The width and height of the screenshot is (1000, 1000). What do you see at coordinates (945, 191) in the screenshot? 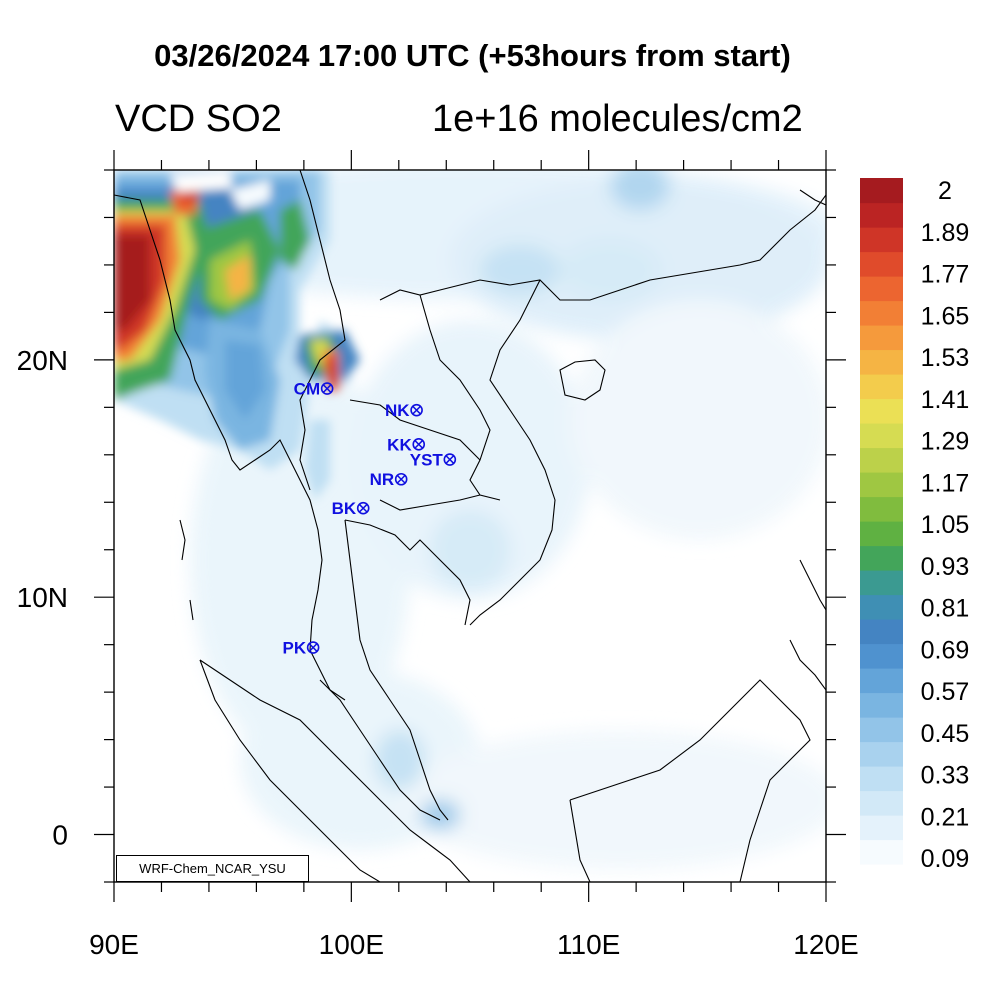
I see `colorbar-label: 2` at bounding box center [945, 191].